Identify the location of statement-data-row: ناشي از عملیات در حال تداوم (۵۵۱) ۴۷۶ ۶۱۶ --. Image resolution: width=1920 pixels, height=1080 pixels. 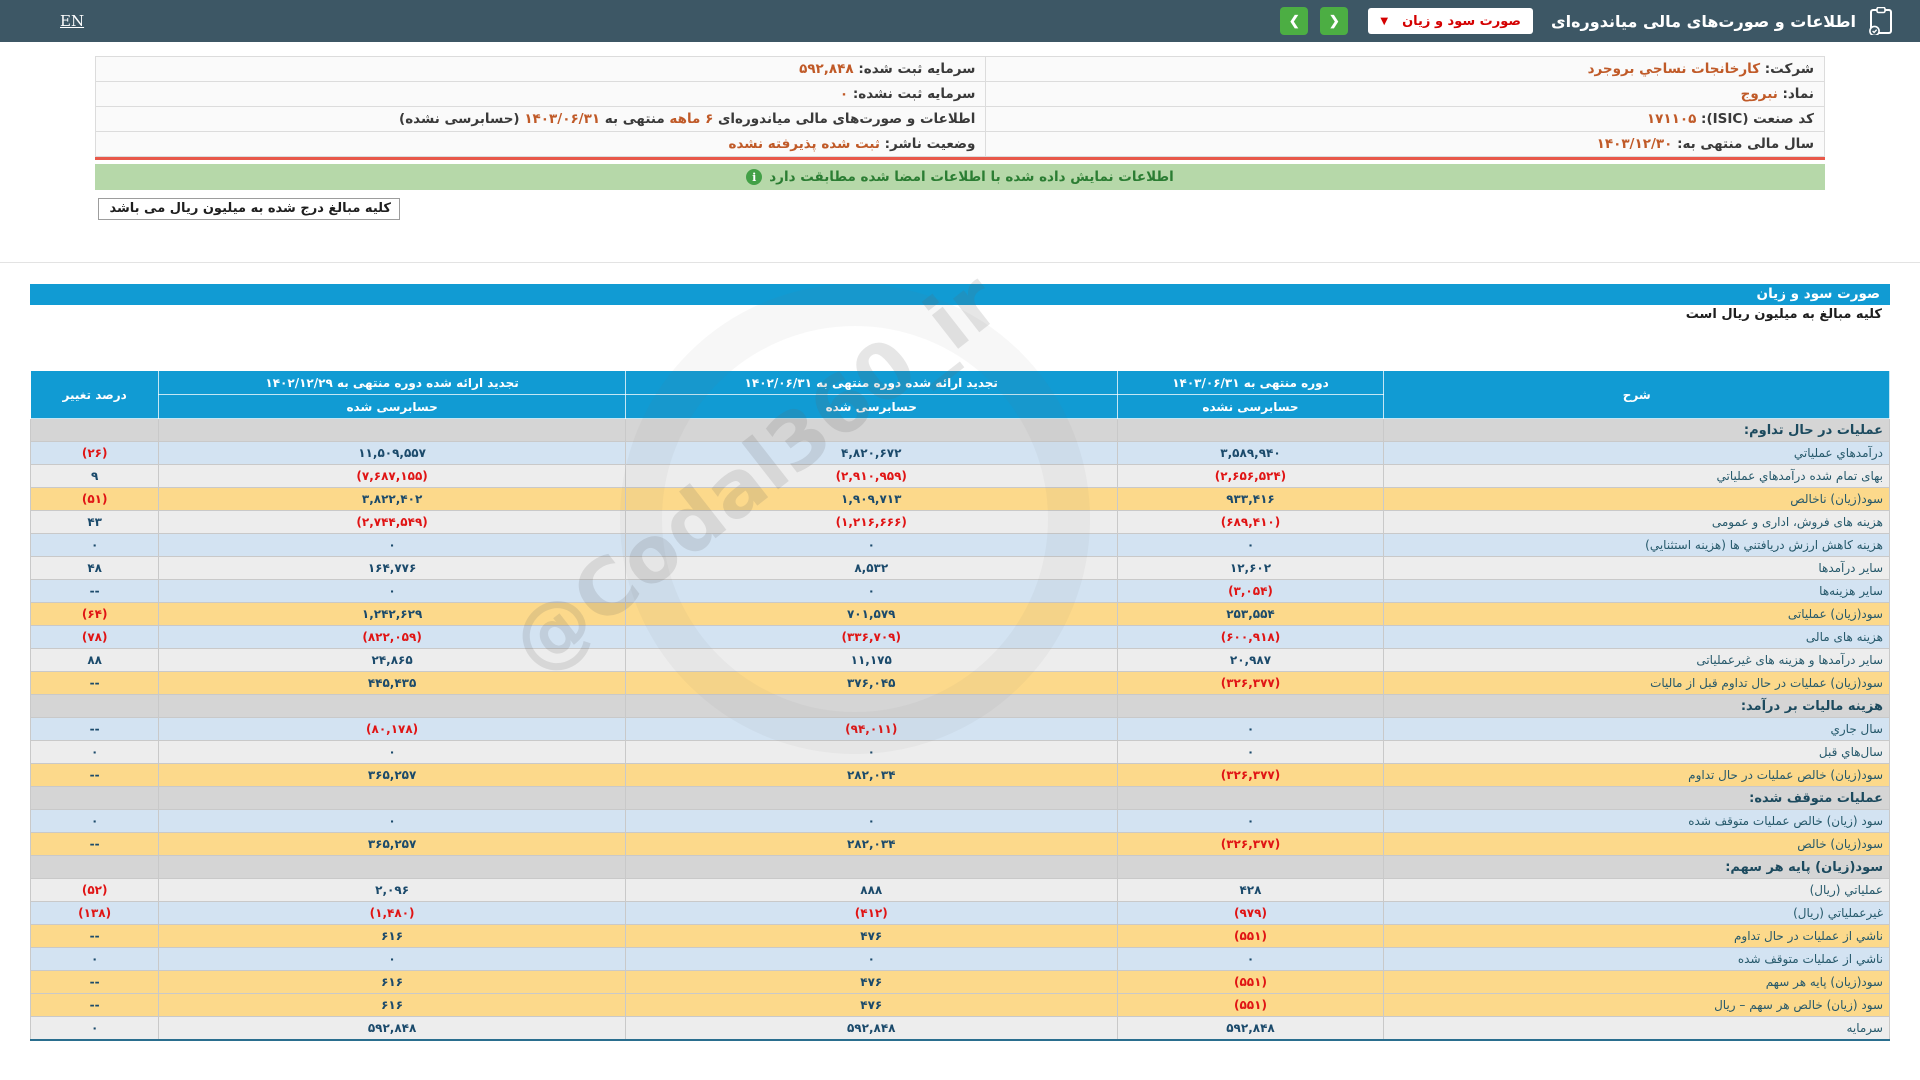
(959, 936).